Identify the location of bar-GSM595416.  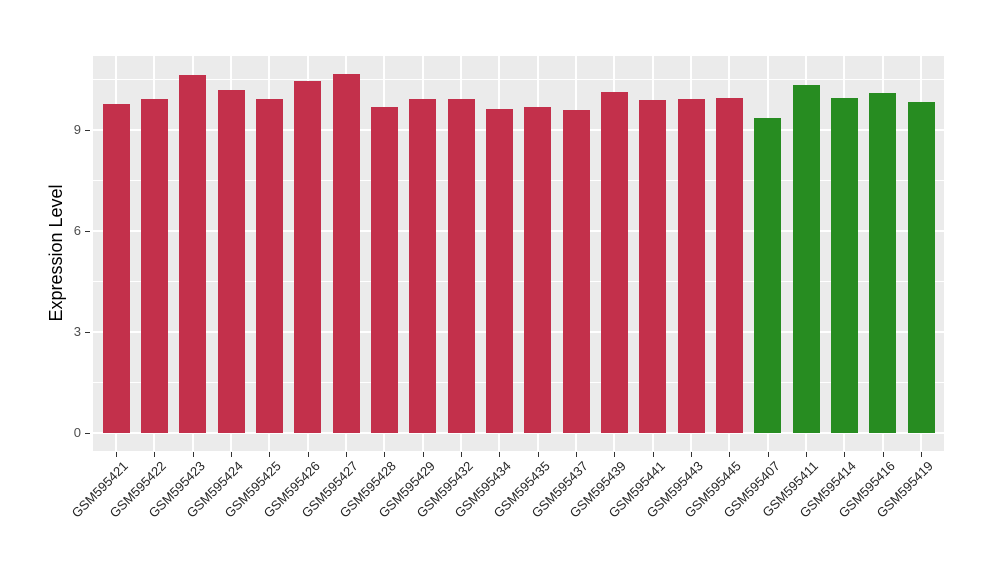
(883, 262).